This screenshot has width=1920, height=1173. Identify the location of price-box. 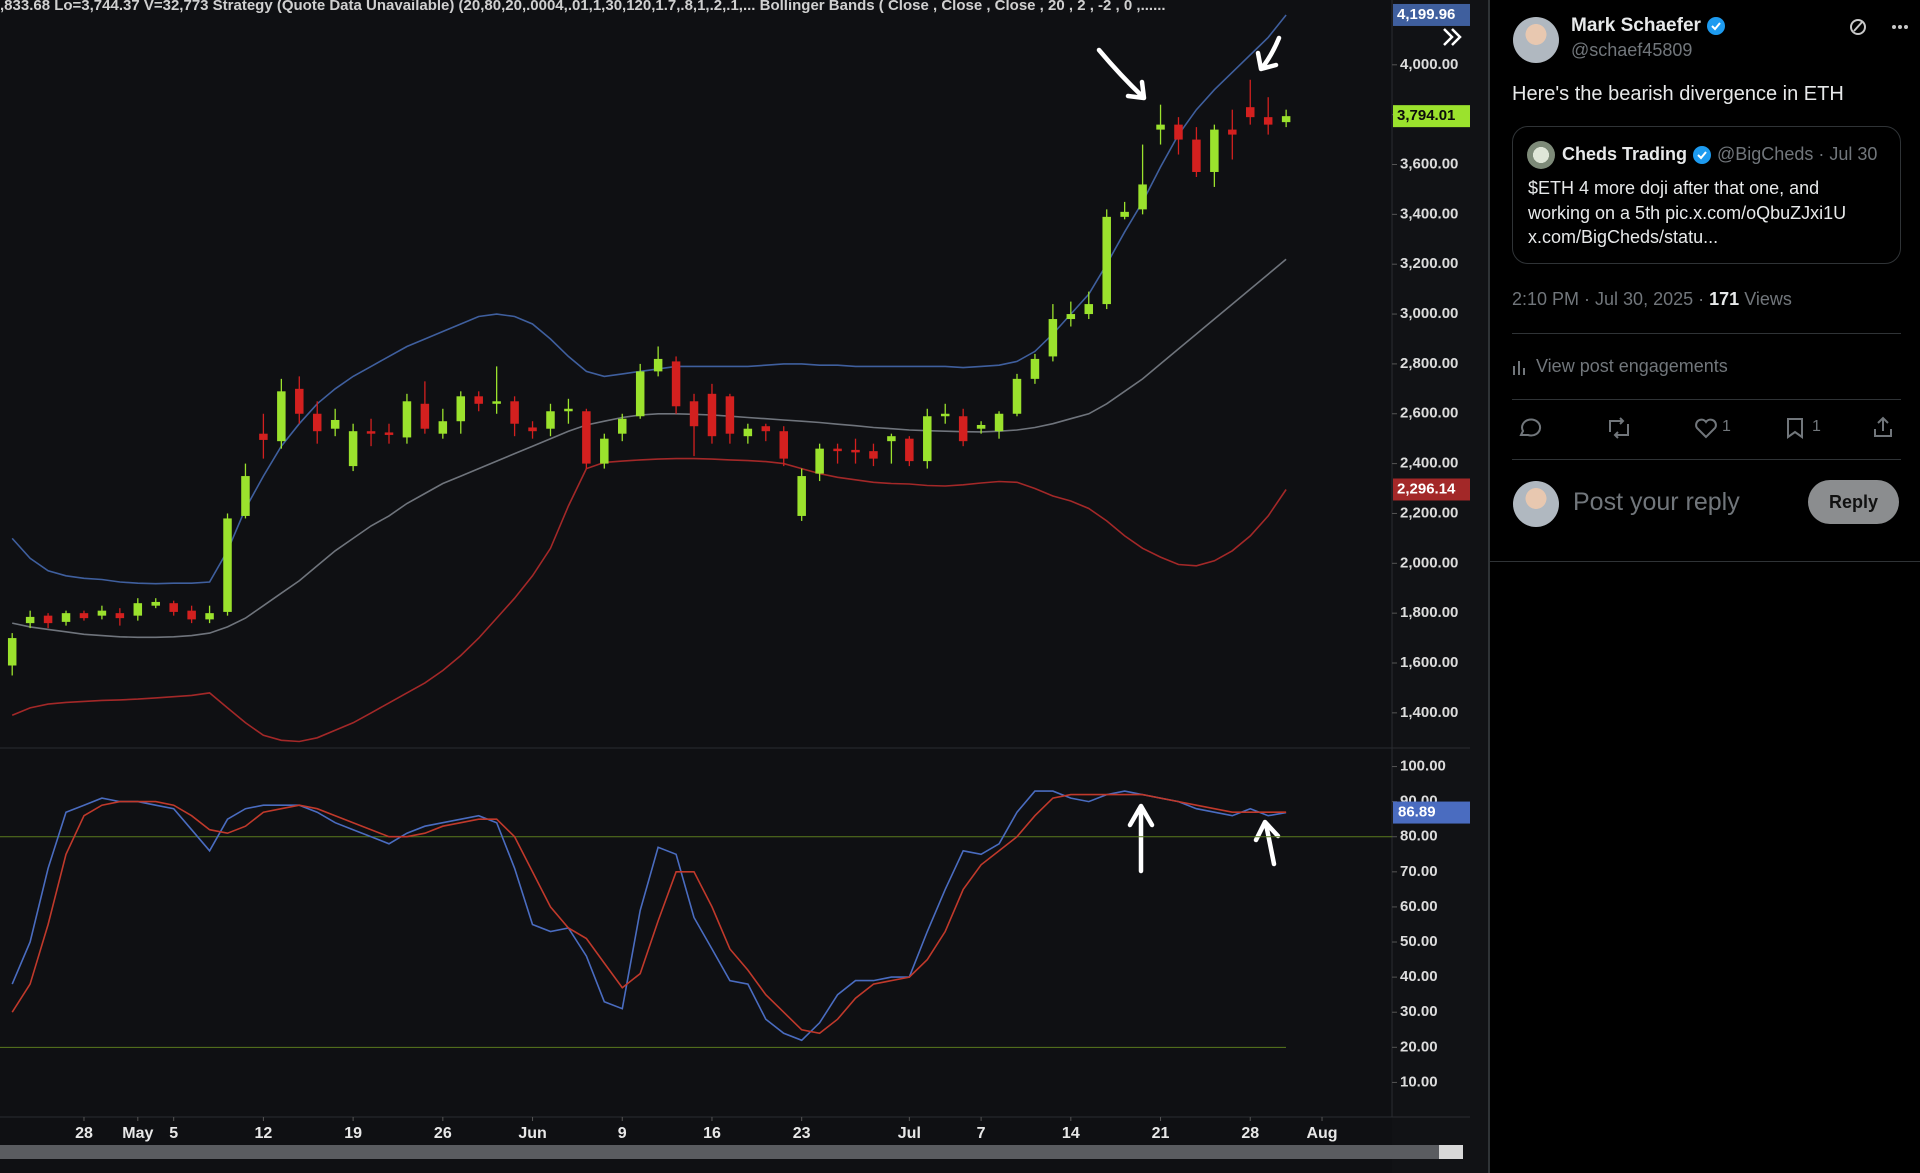
(1431, 14).